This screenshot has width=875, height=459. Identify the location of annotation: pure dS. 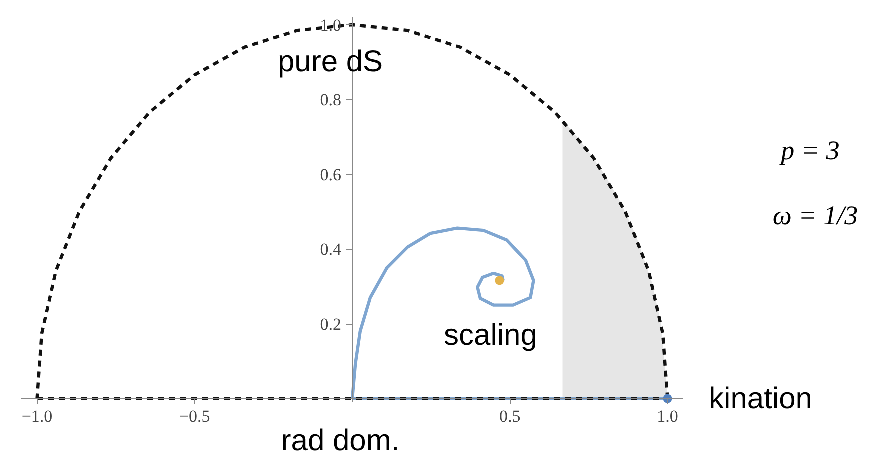
(331, 61).